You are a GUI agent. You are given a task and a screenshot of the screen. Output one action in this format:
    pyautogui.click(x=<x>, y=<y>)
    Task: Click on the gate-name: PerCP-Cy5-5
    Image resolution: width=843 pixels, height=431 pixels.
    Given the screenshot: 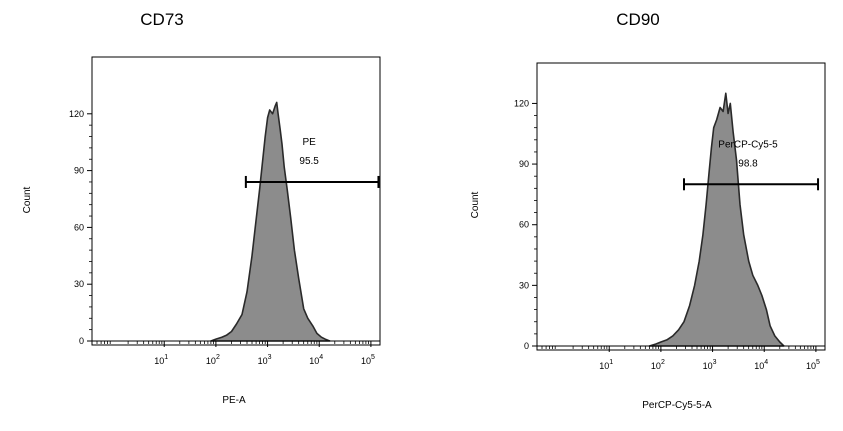 What is the action you would take?
    pyautogui.click(x=748, y=144)
    